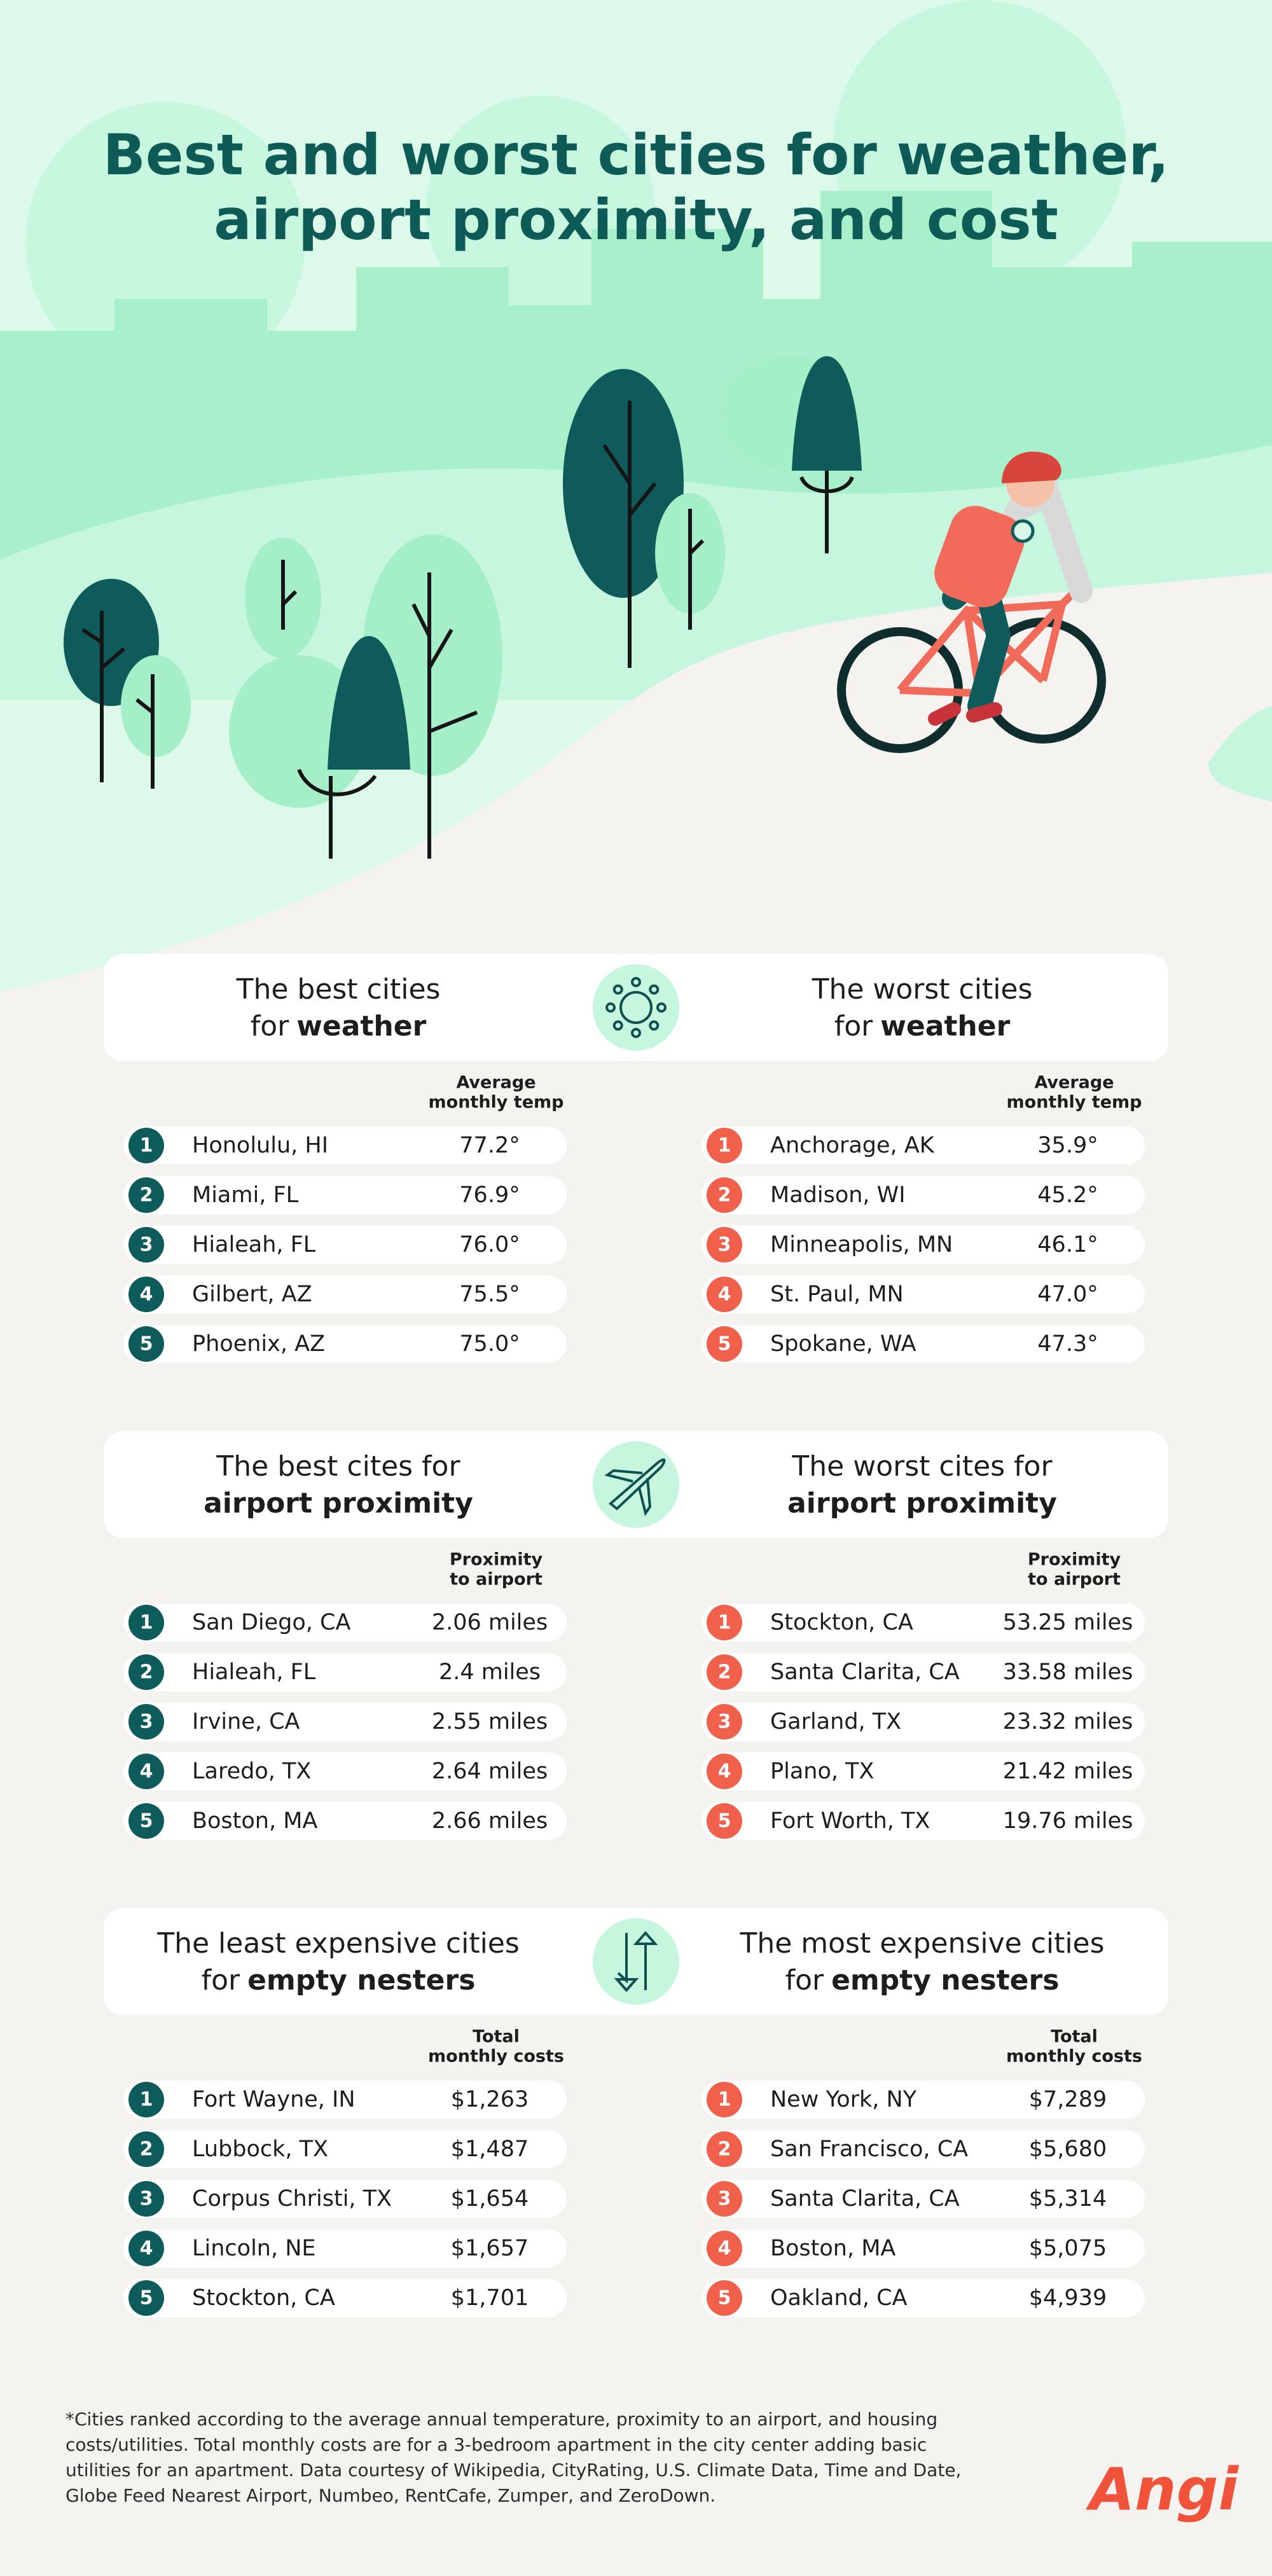  Describe the element at coordinates (822, 1771) in the screenshot. I see `city: Plano, TX` at that location.